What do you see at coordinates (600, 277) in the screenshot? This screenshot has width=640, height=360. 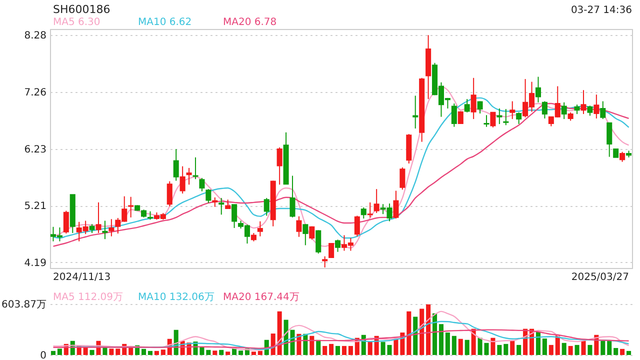 I see `text: 2025/03/27` at bounding box center [600, 277].